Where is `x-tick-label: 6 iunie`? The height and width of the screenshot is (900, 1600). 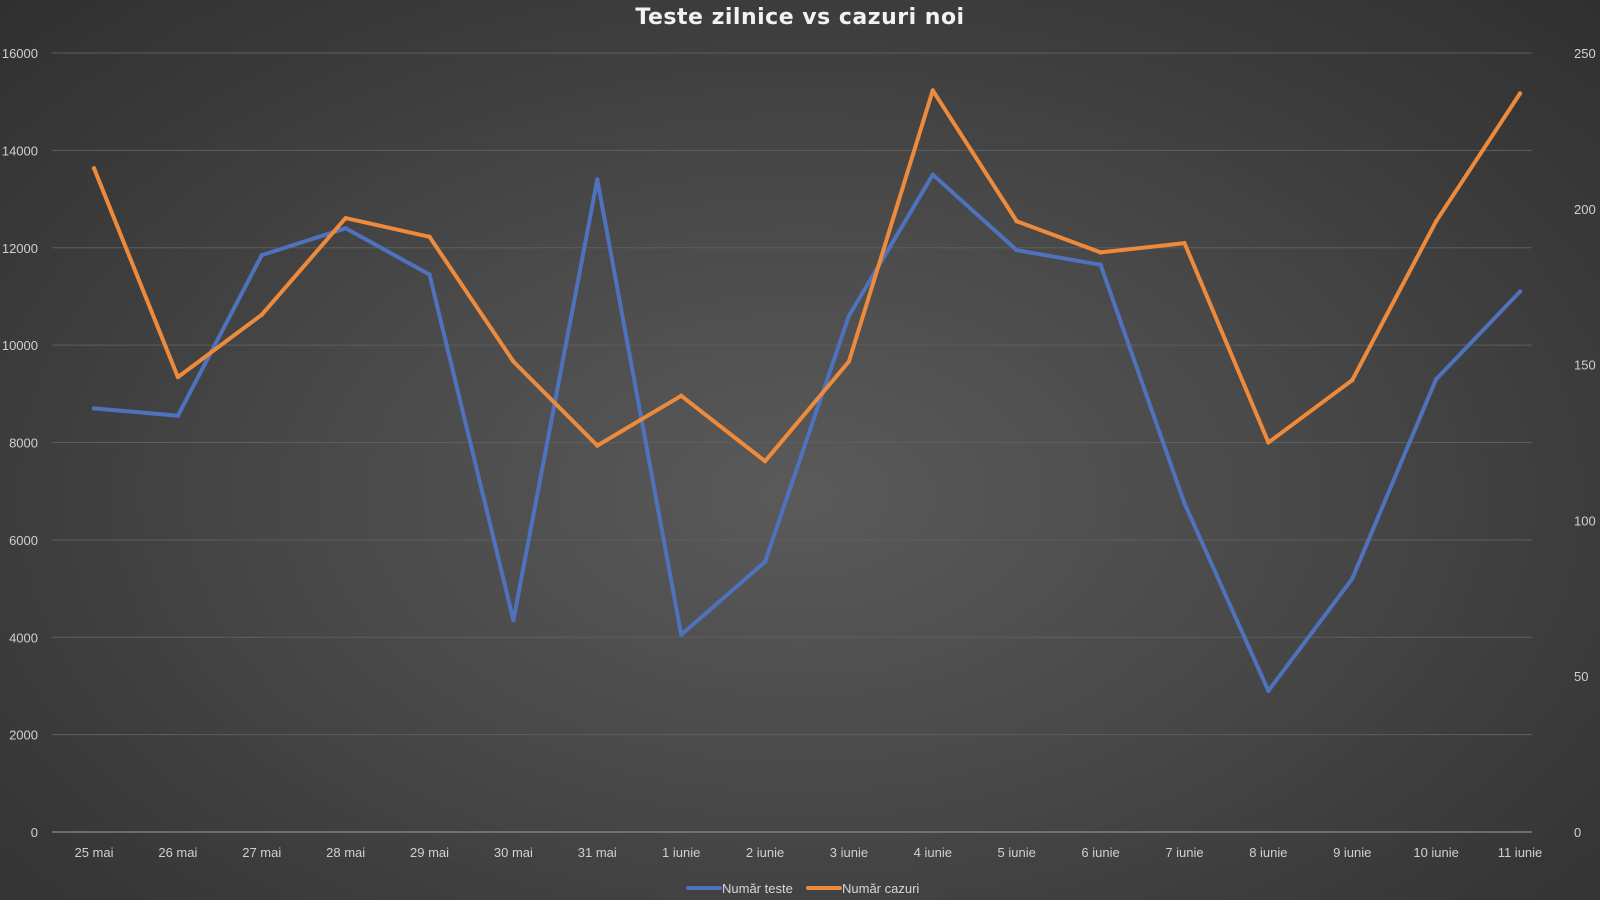
x-tick-label: 6 iunie is located at coordinates (1100, 852).